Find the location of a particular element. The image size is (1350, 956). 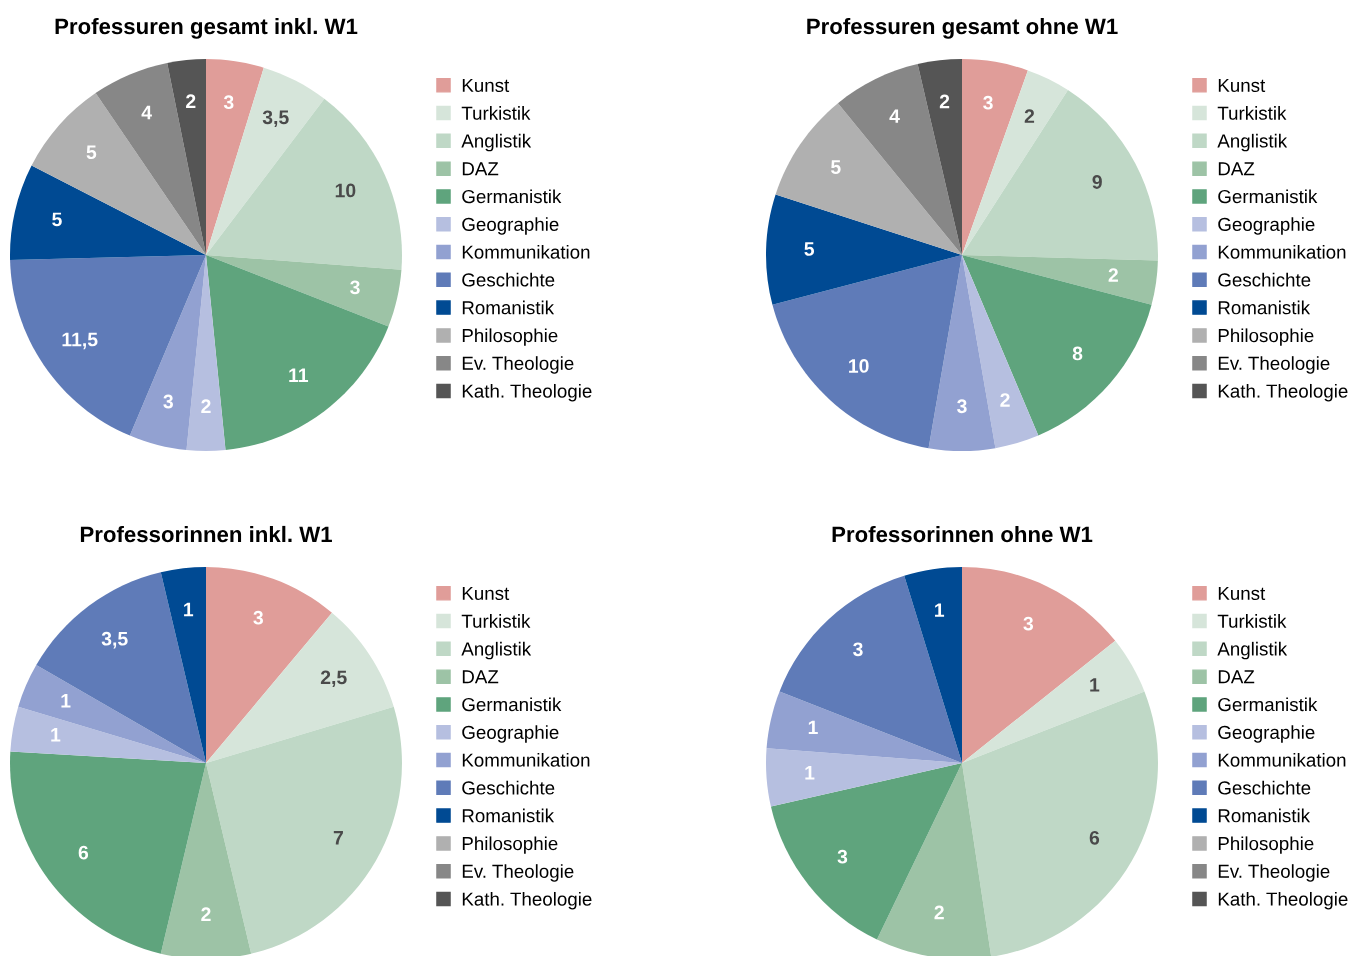

chart-title: Professuren gesamt inkl. W1 is located at coordinates (206, 28).